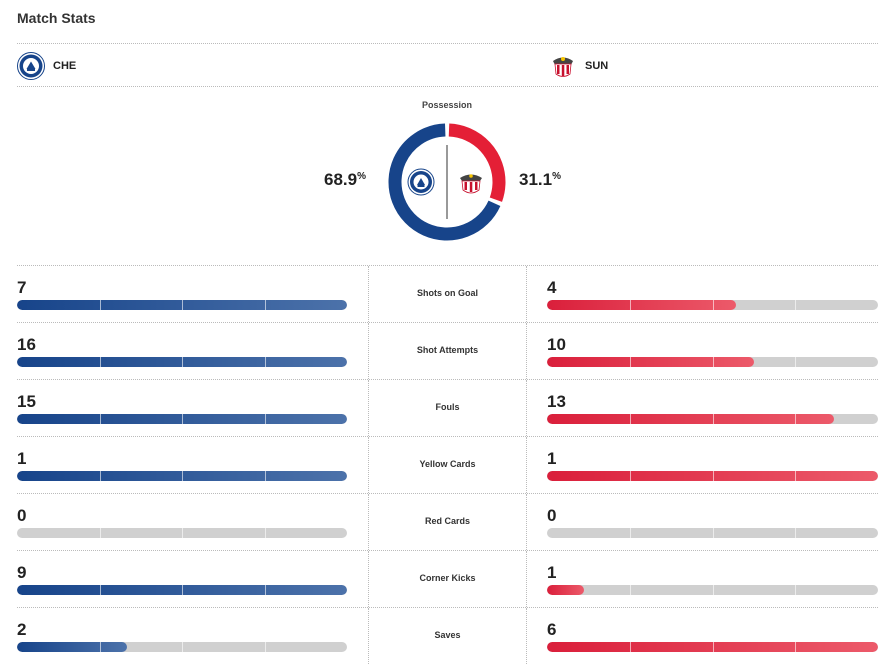  I want to click on possession-away-arc, so click(447, 182).